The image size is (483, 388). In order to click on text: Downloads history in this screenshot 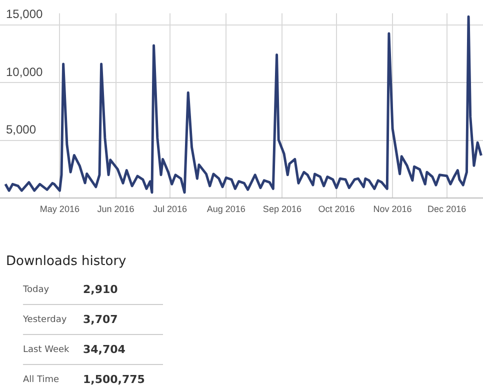, I will do `click(67, 261)`.